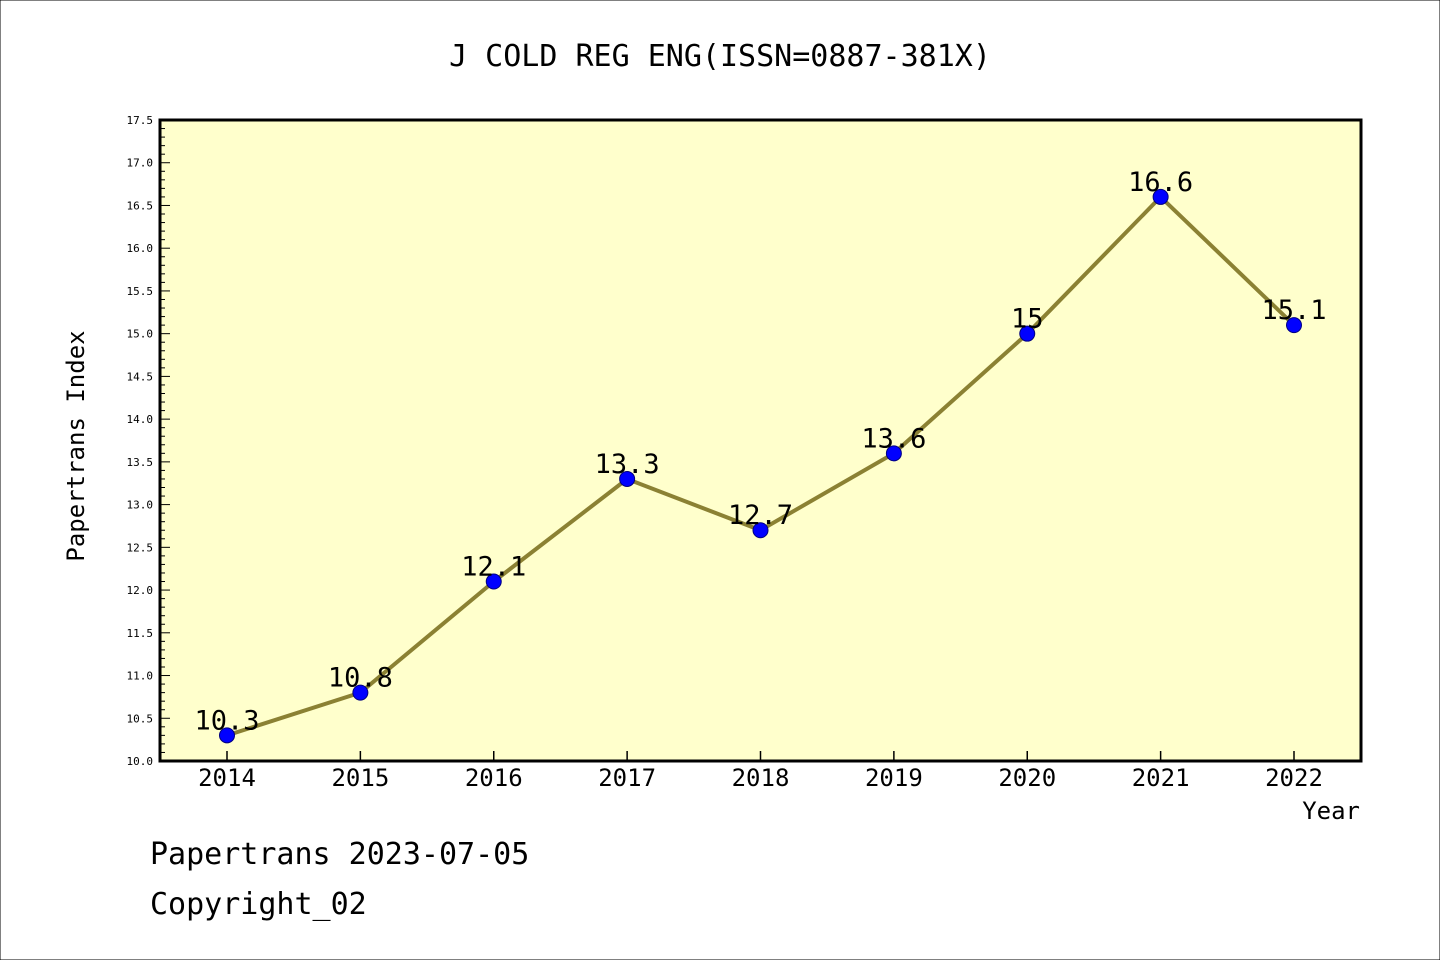 This screenshot has width=1440, height=964. Describe the element at coordinates (227, 778) in the screenshot. I see `x-tick-label: 2014` at that location.